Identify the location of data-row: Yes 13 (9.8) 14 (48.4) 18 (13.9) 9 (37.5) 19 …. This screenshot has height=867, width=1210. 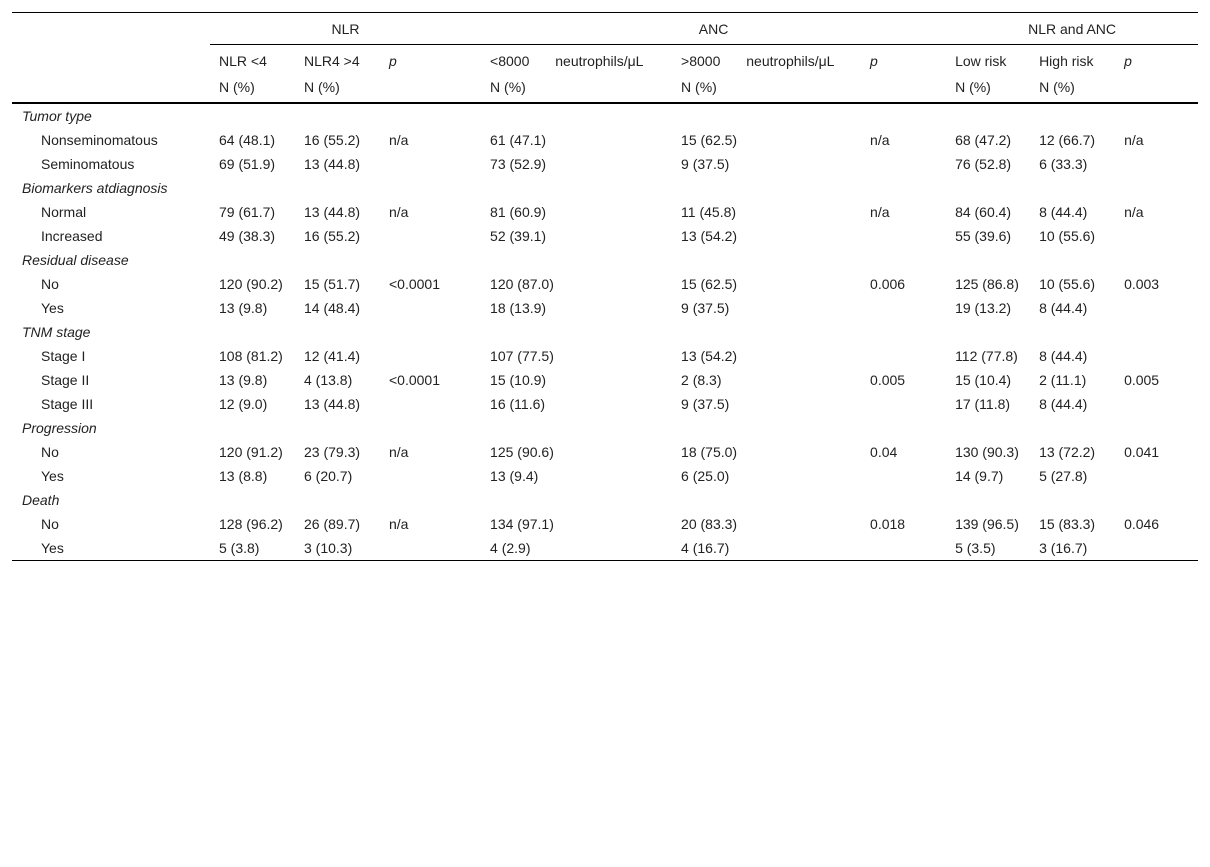
(605, 308).